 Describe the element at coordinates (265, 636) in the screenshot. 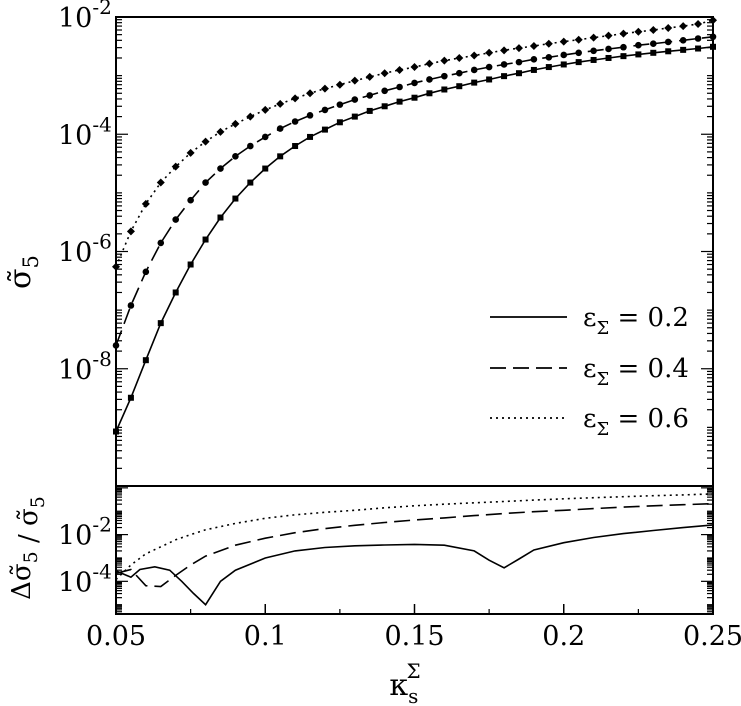

I see `xtick-label: 0.1` at that location.